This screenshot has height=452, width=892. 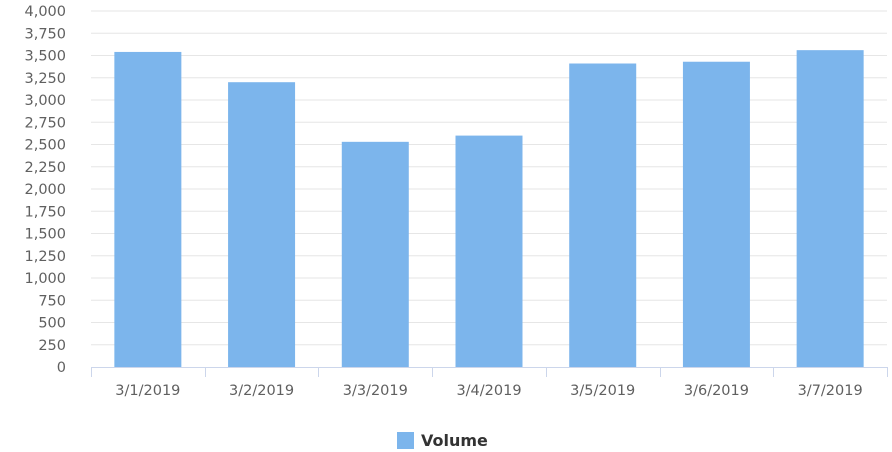 I want to click on y-tick-label: 750, so click(x=52, y=301).